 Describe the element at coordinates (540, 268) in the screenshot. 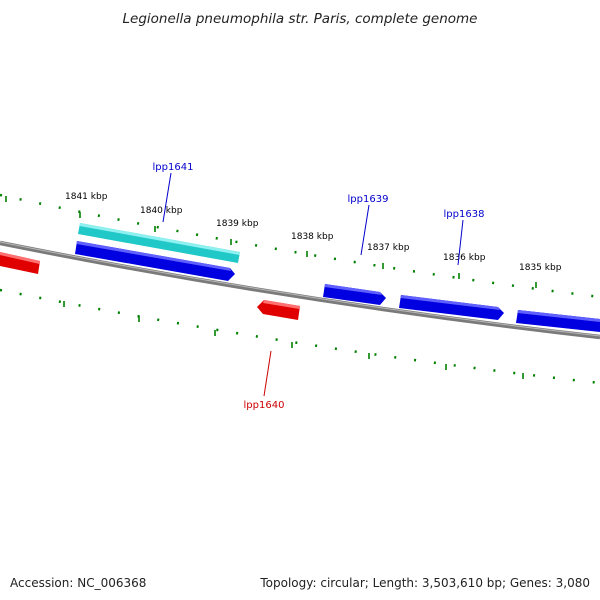

I see `tick-label: 1835 kbp` at that location.